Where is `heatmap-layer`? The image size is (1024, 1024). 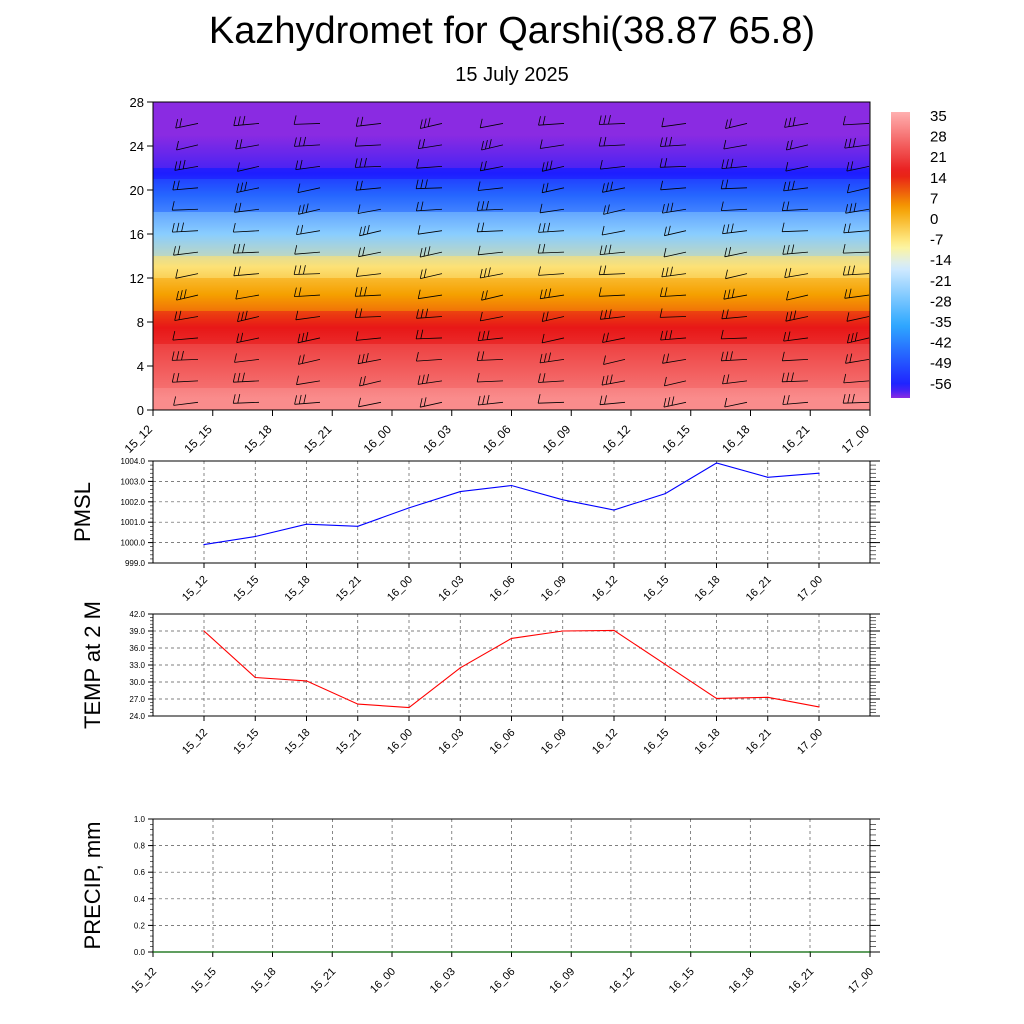 heatmap-layer is located at coordinates (511, 135).